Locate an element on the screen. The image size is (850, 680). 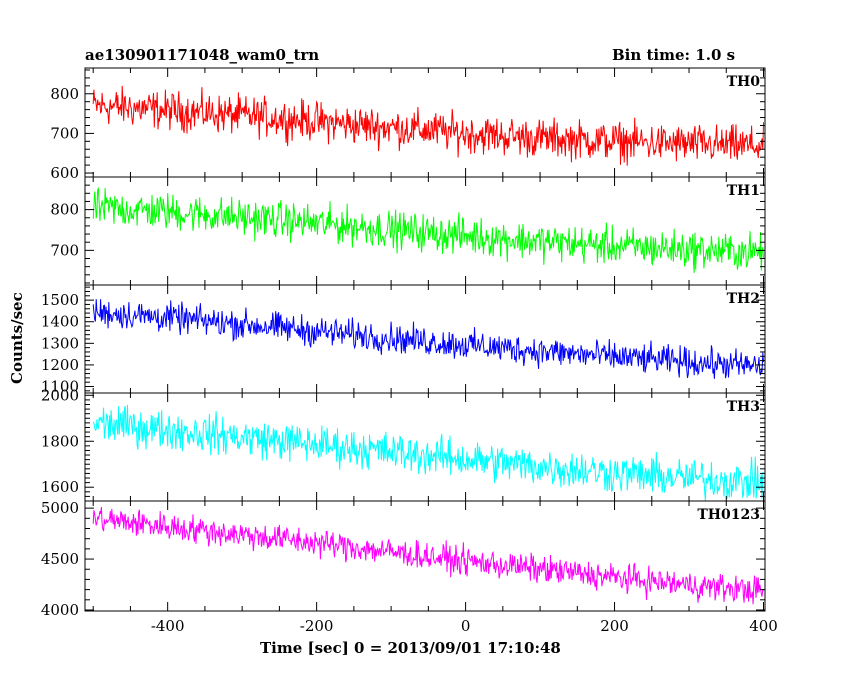
series-line-th0123 is located at coordinates (428, 555).